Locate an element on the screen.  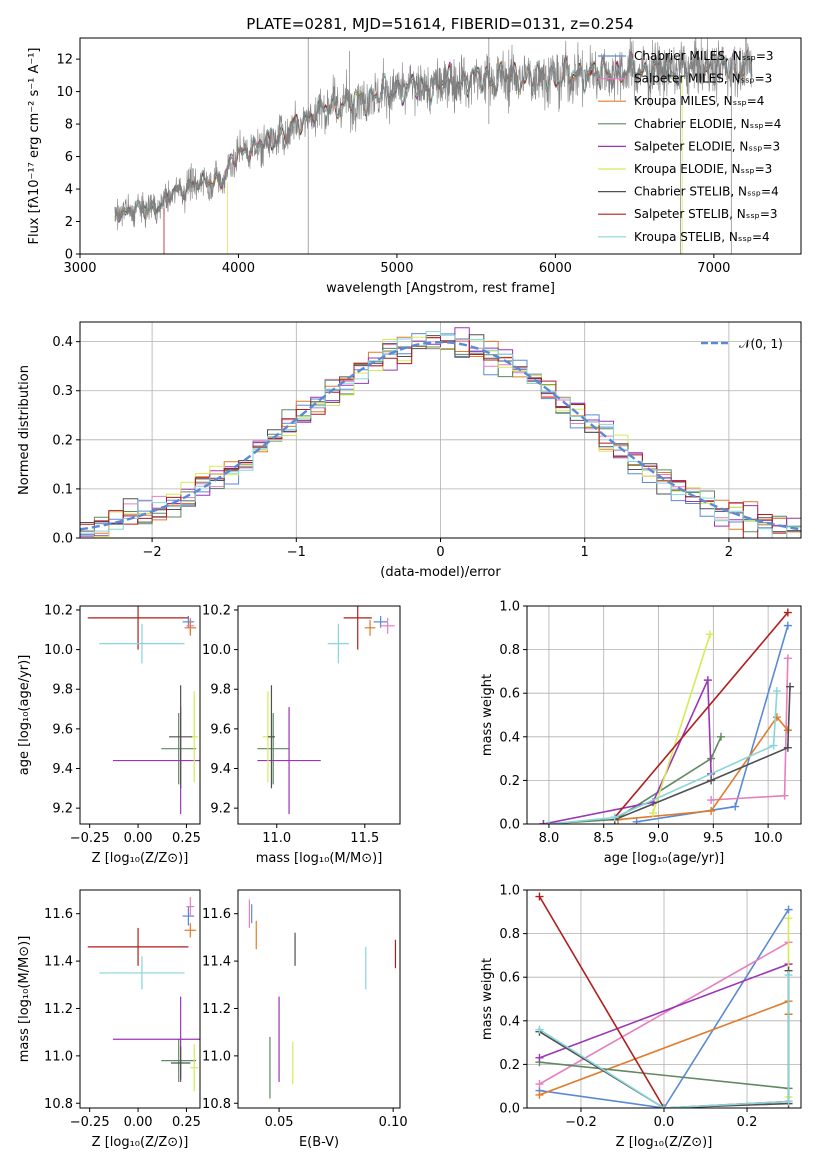
x-tick-label: 4000 is located at coordinates (238, 268).